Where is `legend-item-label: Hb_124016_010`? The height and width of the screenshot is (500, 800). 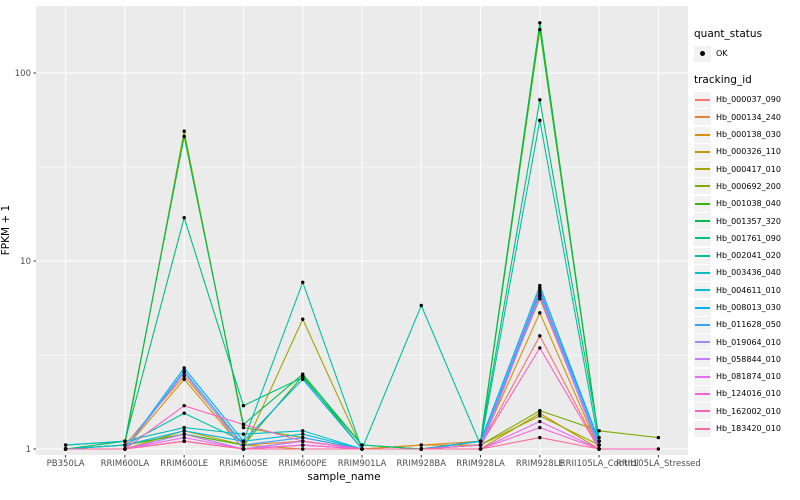
legend-item-label: Hb_124016_010 is located at coordinates (748, 394).